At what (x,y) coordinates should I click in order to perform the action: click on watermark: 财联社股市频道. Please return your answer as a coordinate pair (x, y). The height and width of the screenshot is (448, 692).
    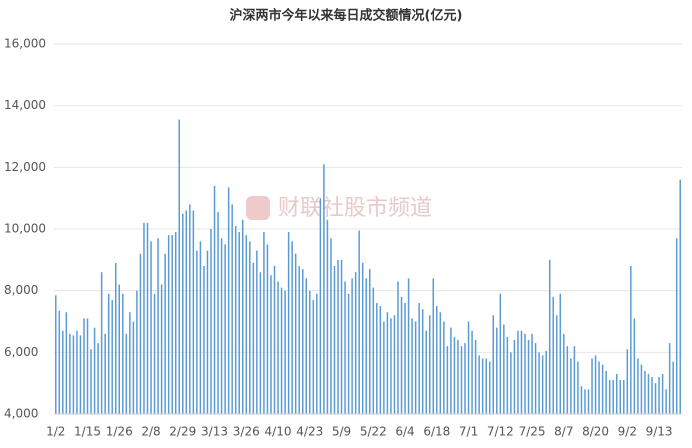
    Looking at the image, I should click on (355, 208).